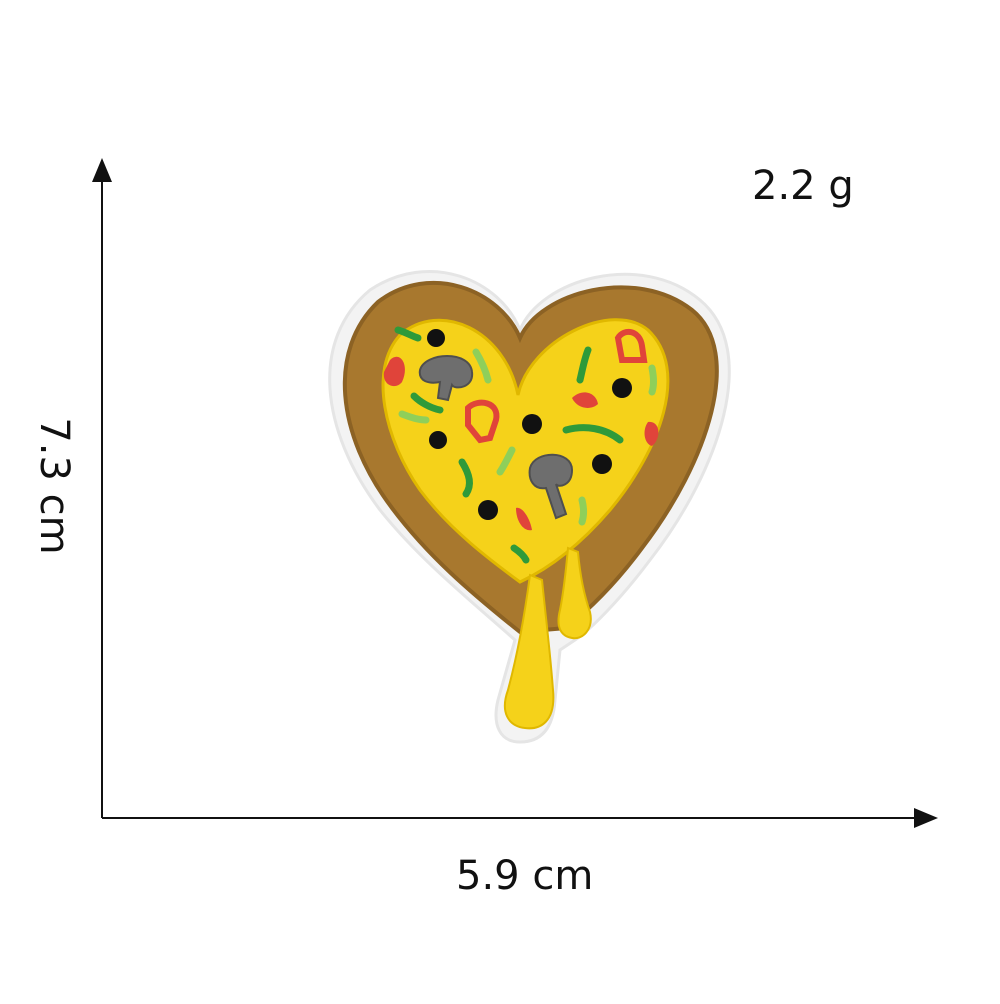  I want to click on red-pepper-toppings, so click(521, 429).